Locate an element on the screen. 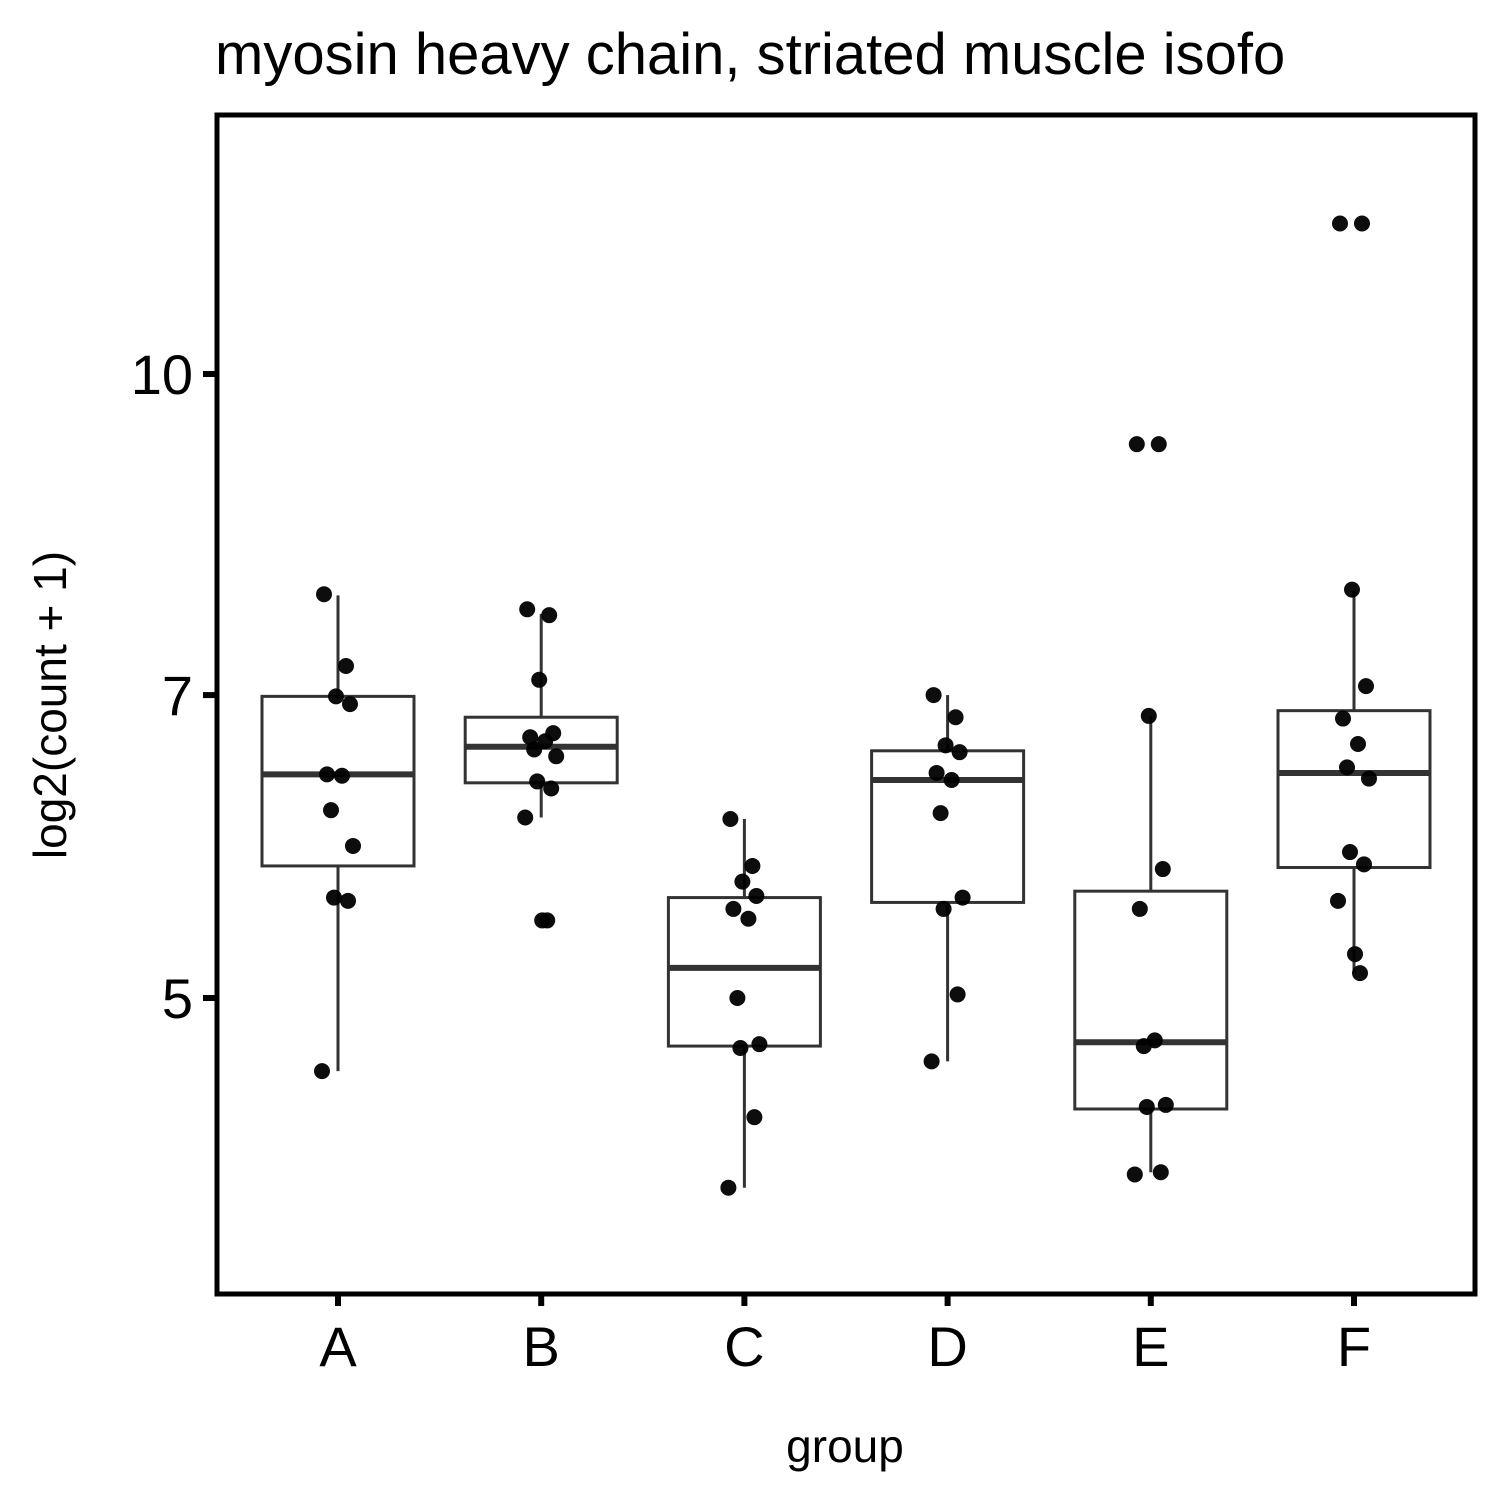 This screenshot has height=1500, width=1500. x-tick-label-b: B is located at coordinates (541, 1346).